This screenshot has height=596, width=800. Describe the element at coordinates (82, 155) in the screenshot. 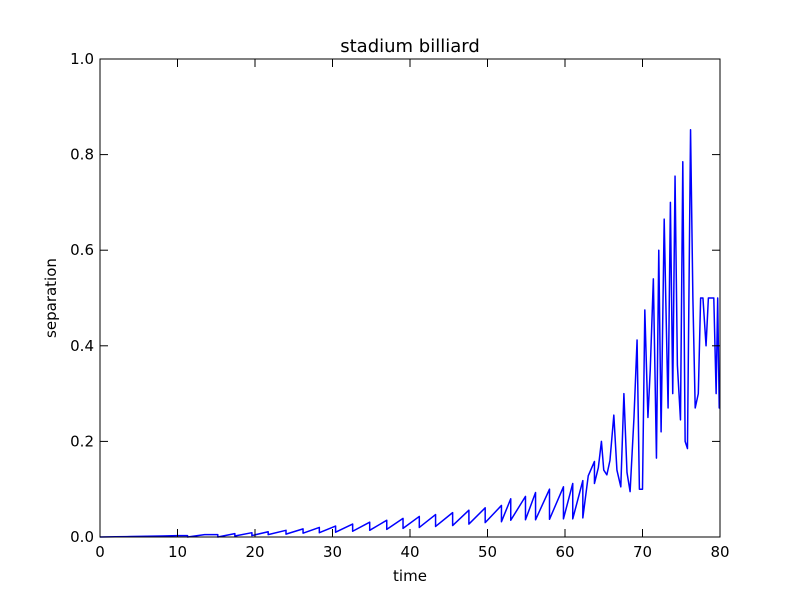

I see `y-tick-label: 0.8` at that location.